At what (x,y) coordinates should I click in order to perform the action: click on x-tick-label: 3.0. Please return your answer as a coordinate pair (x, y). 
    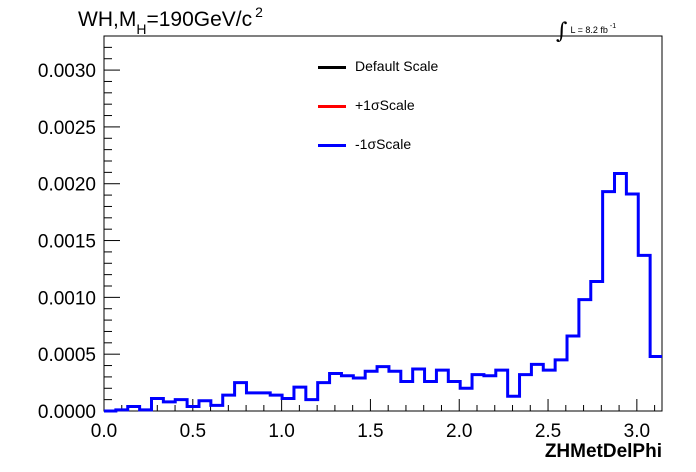
    Looking at the image, I should click on (637, 431).